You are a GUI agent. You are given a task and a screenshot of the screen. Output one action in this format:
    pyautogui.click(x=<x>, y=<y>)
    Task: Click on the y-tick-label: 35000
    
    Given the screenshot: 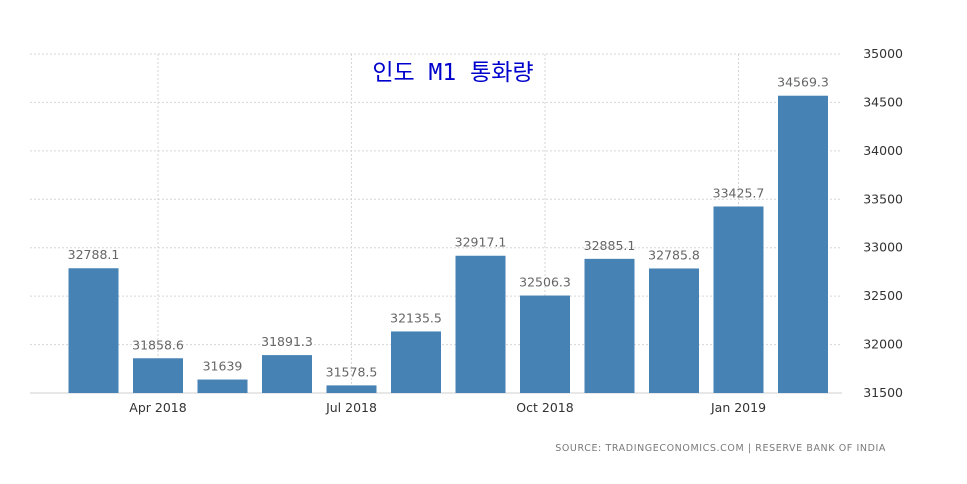 What is the action you would take?
    pyautogui.click(x=883, y=53)
    